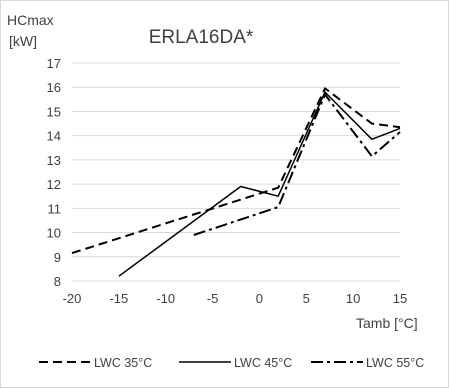  What do you see at coordinates (118, 298) in the screenshot?
I see `x-tick-label: -15` at bounding box center [118, 298].